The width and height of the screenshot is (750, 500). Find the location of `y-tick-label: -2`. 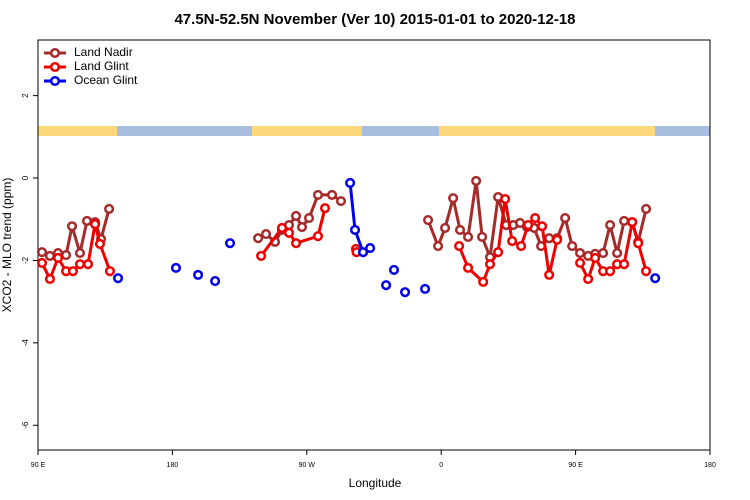

y-tick-label: -2 is located at coordinates (25, 260).